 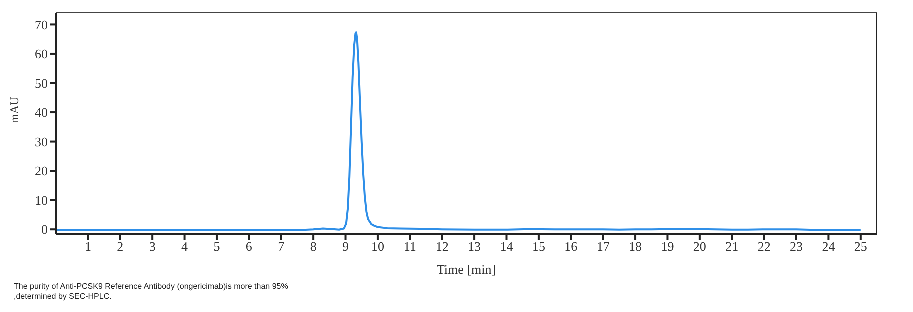 What do you see at coordinates (732, 246) in the screenshot?
I see `x-tick-label: 21` at bounding box center [732, 246].